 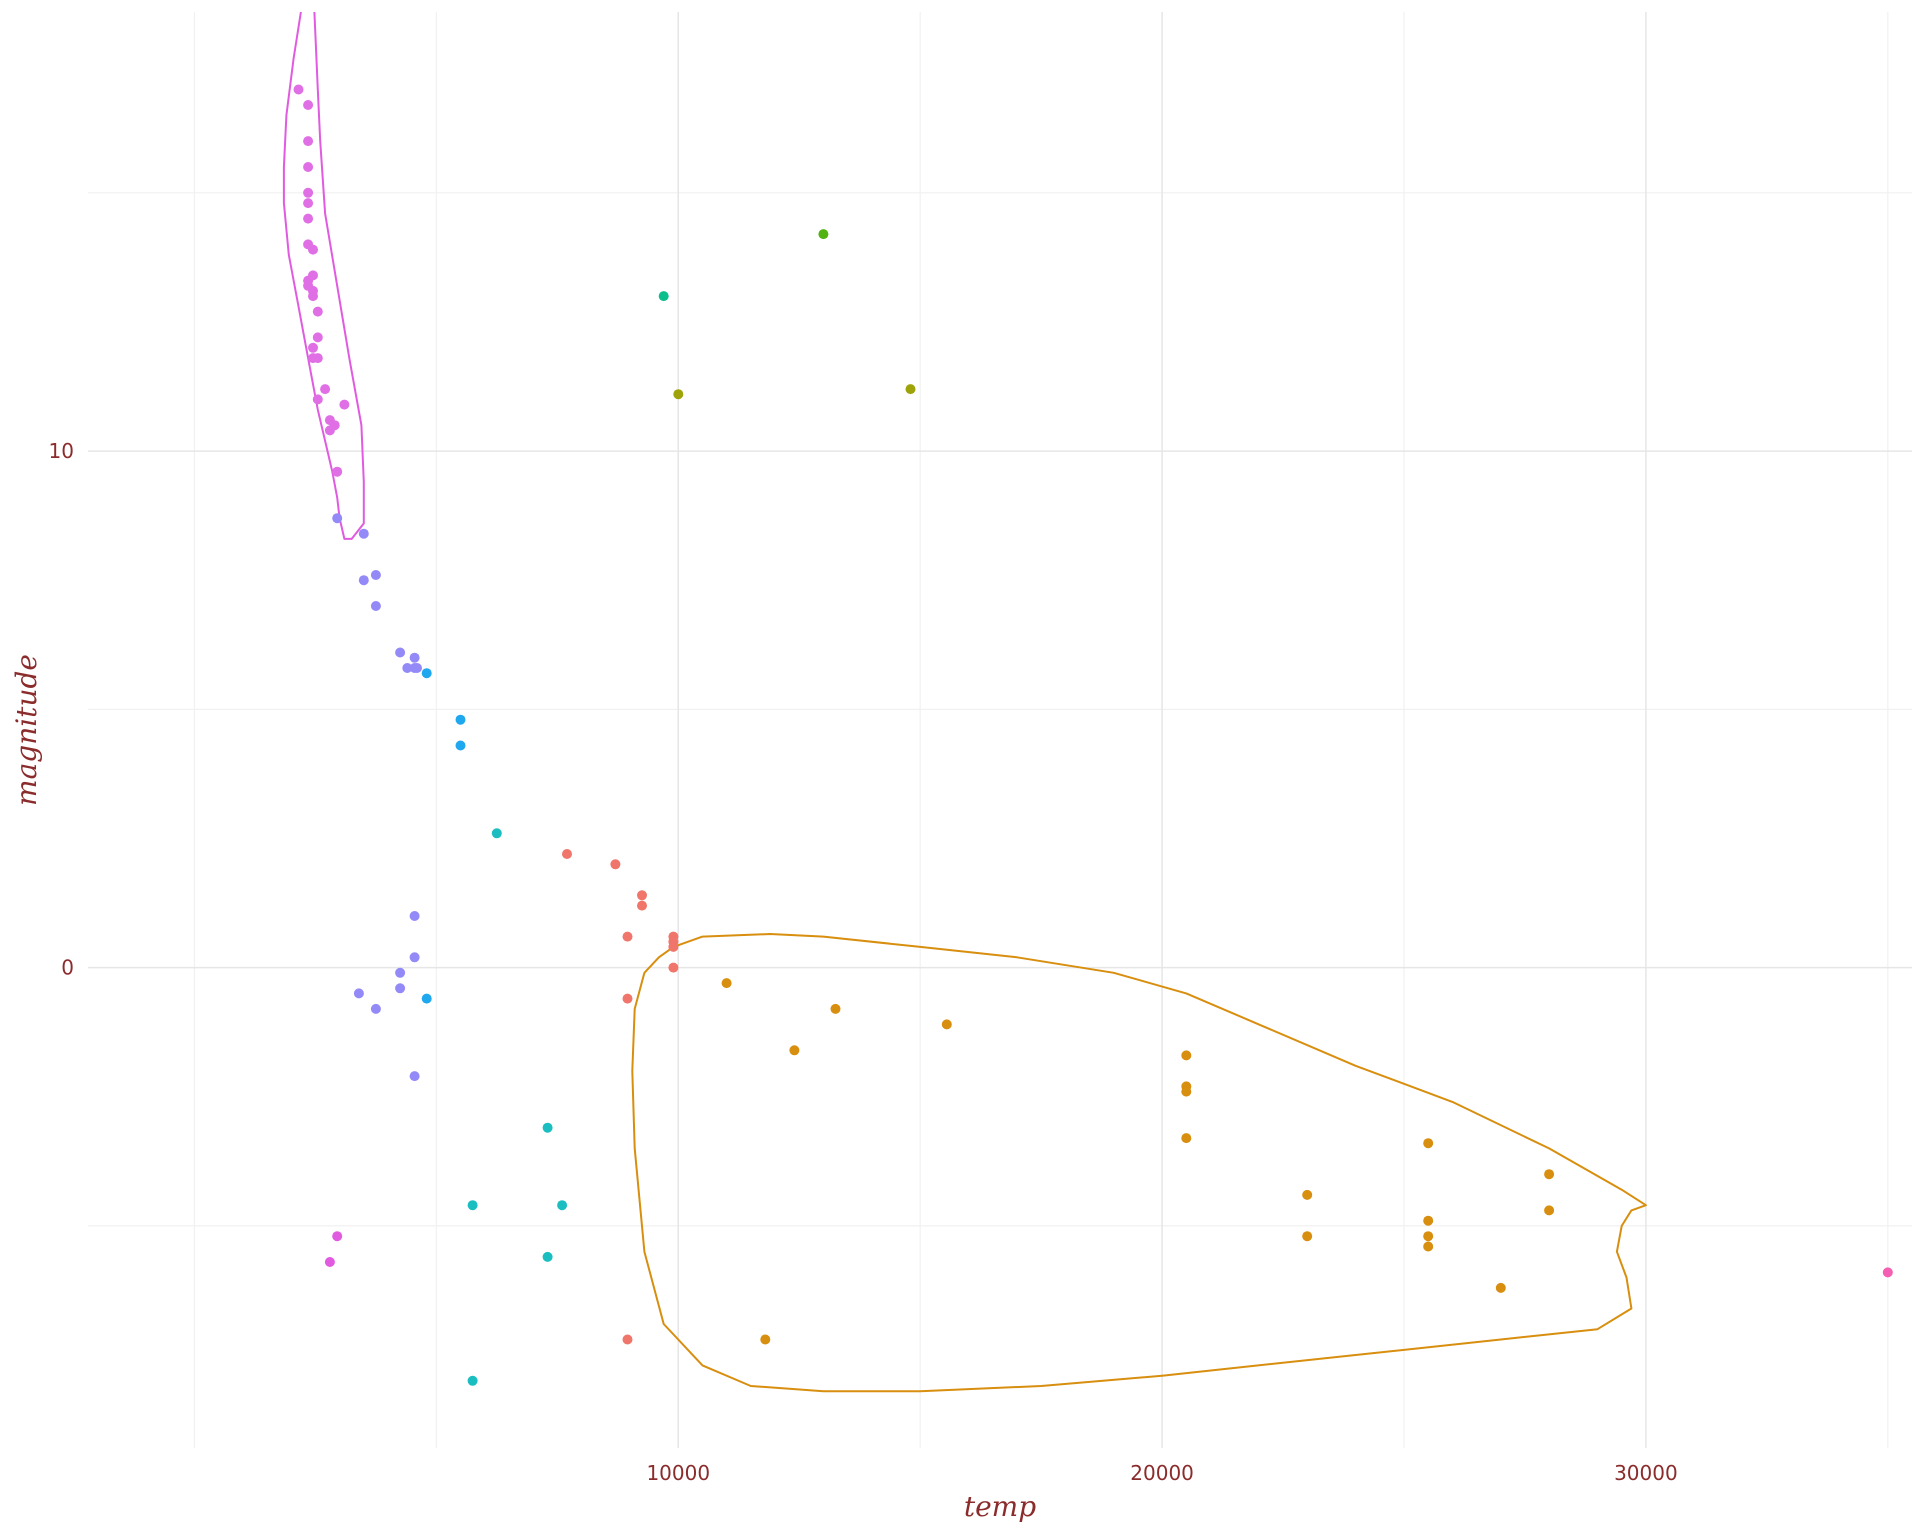 I want to click on y-axis-title: magnitude, so click(x=26, y=730).